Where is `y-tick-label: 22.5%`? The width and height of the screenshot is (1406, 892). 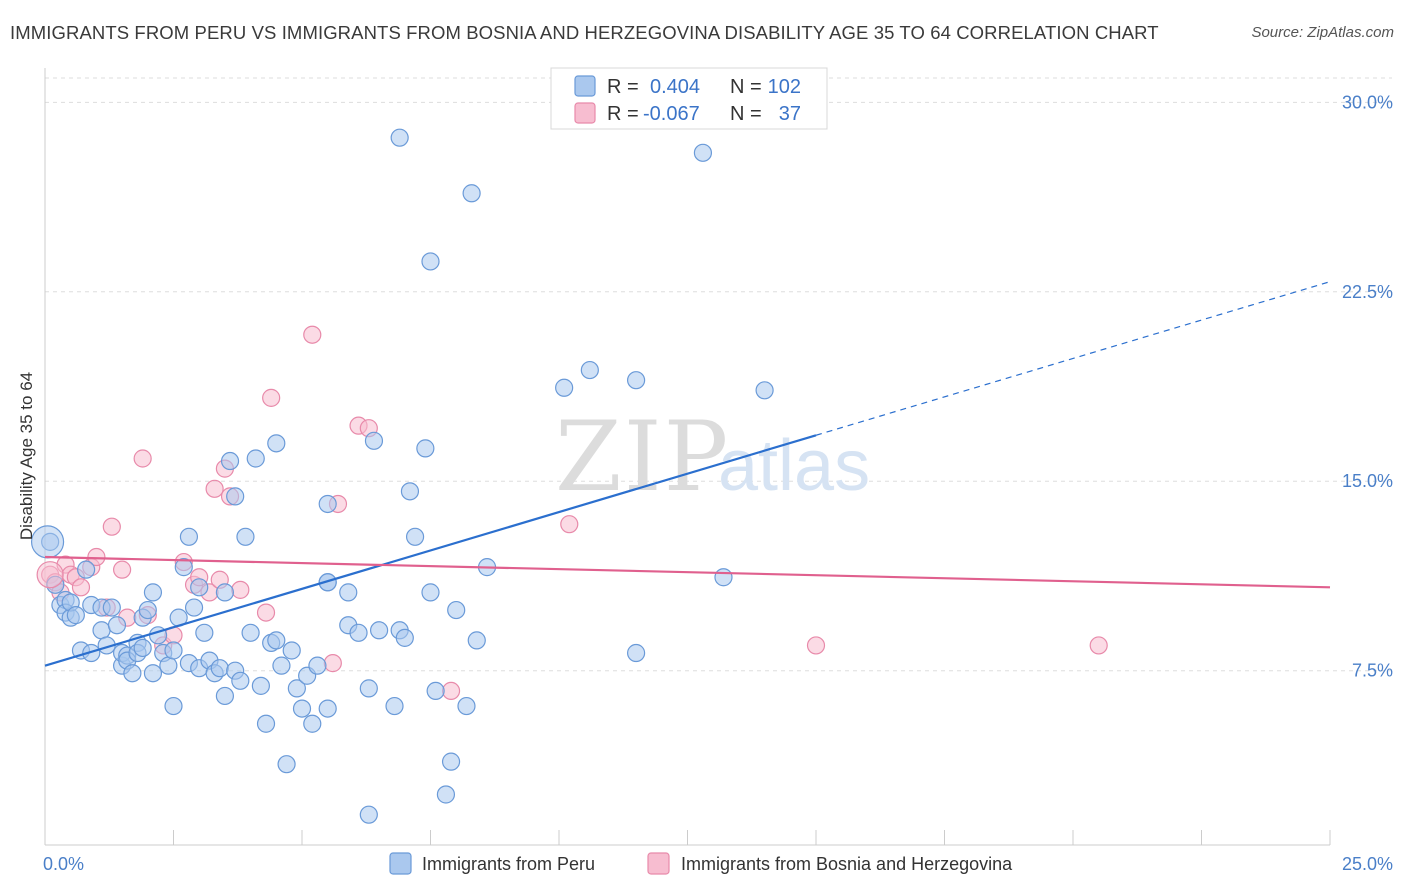 y-tick-label: 22.5% is located at coordinates (1367, 292).